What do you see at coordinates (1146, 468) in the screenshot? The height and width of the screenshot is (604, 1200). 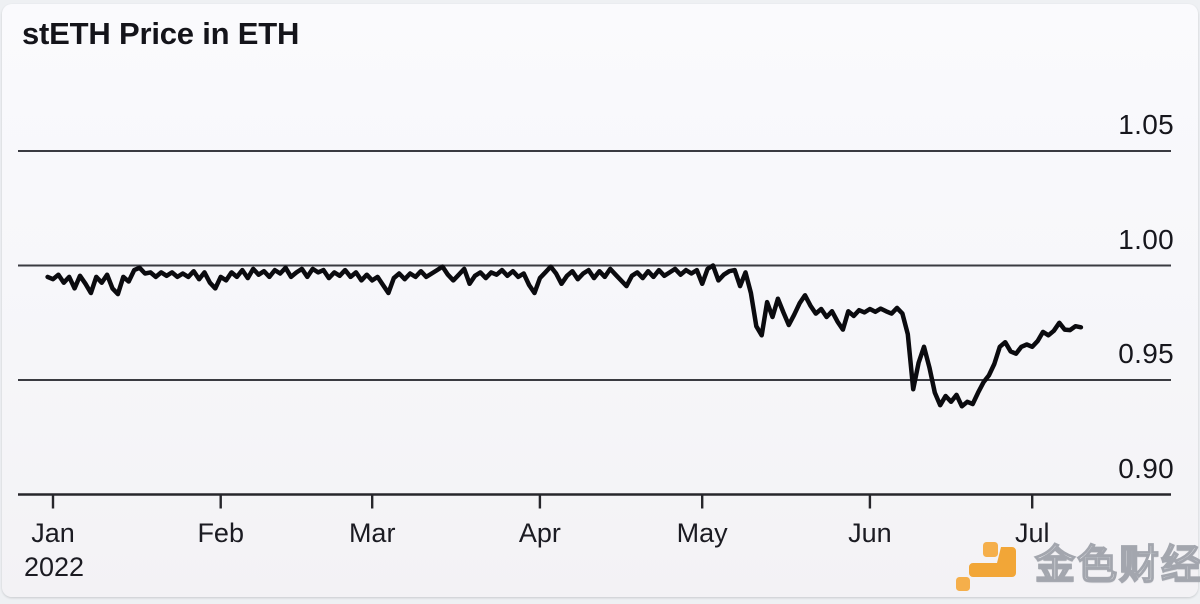 I see `y-tick-label-0.90: 0.90` at bounding box center [1146, 468].